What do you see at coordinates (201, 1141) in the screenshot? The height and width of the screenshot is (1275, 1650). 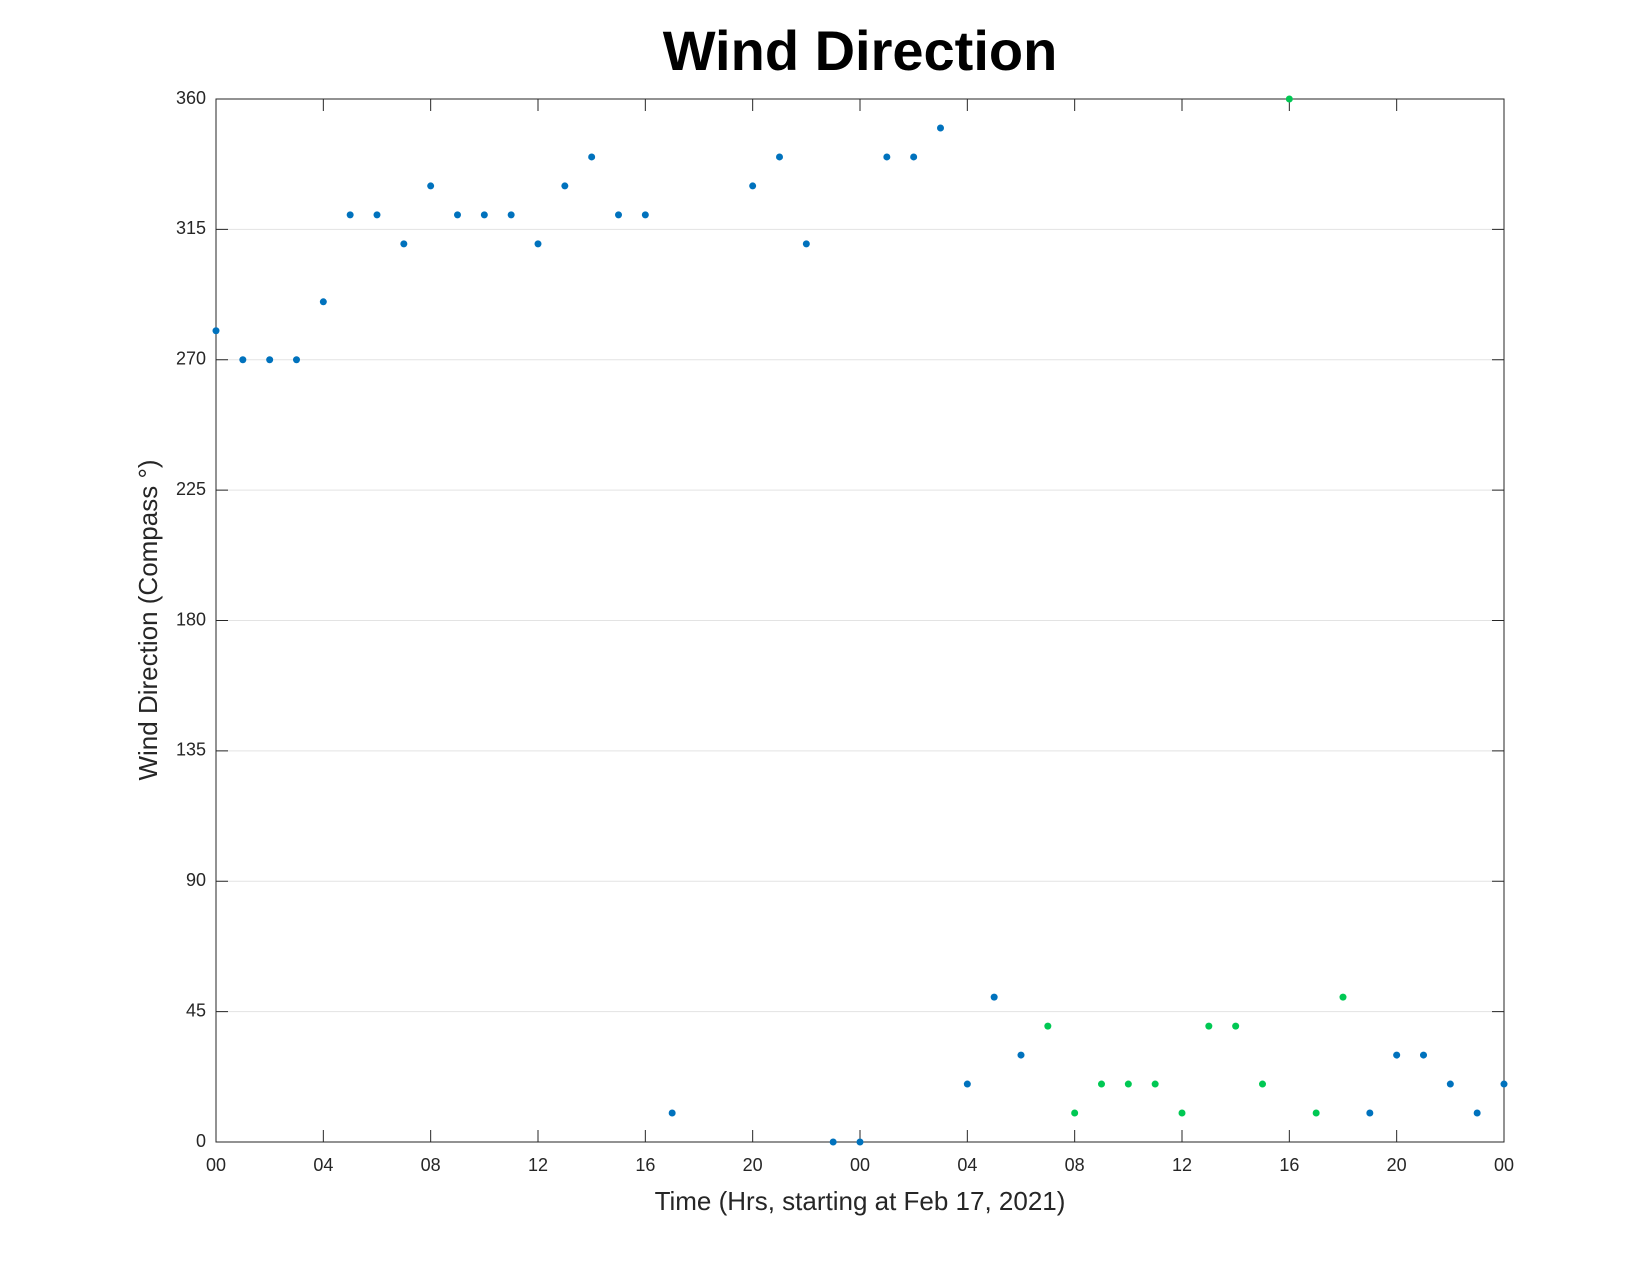 I see `y-tick-label: 0` at bounding box center [201, 1141].